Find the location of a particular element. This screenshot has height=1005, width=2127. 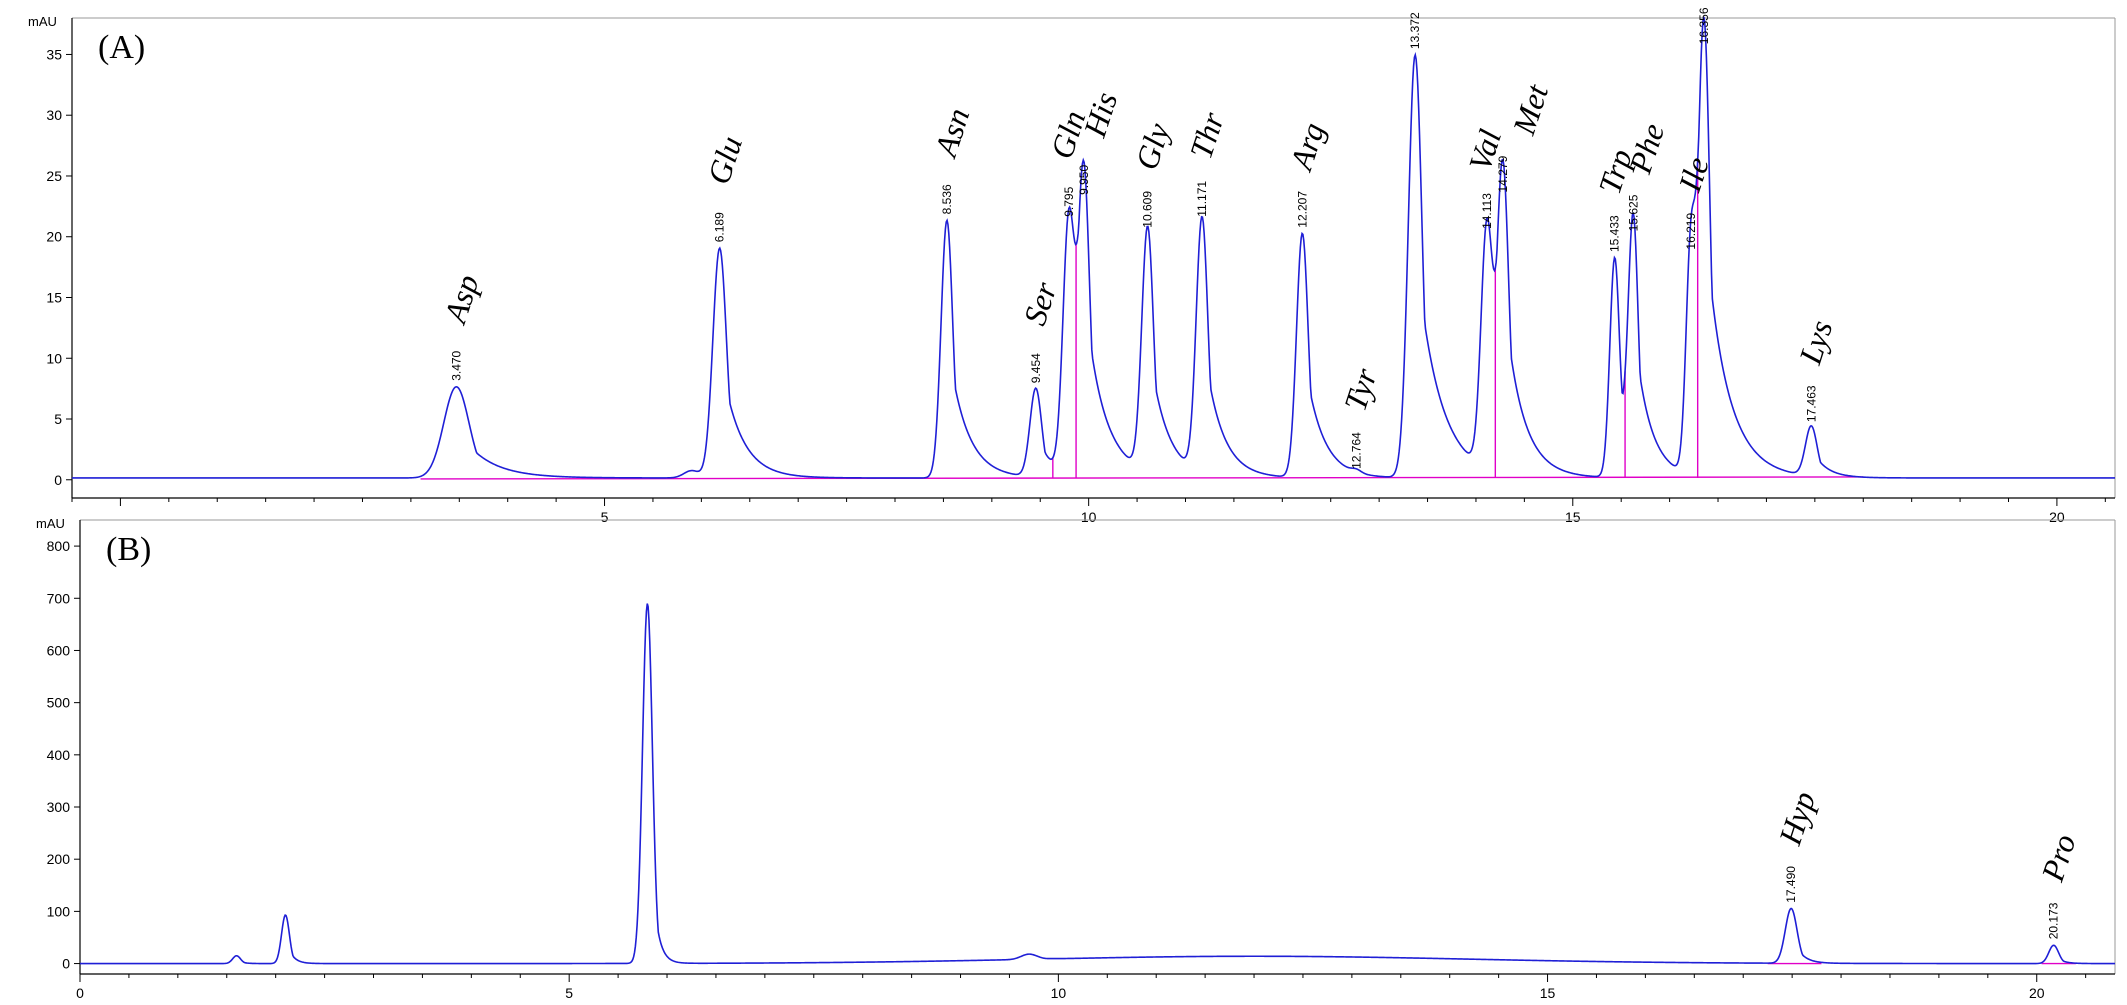

retention-time-label: 8.536 is located at coordinates (947, 199).